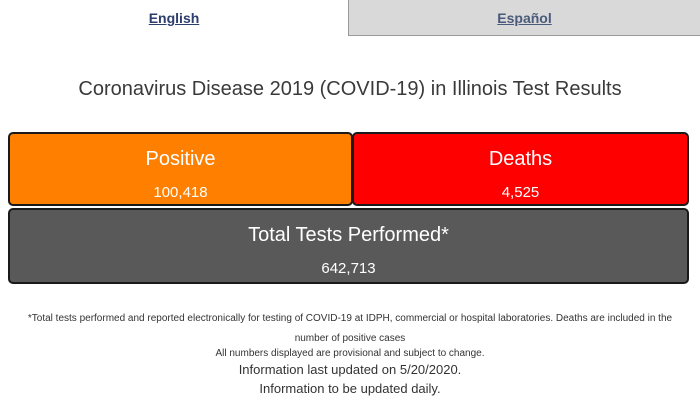 The height and width of the screenshot is (413, 700). Describe the element at coordinates (350, 369) in the screenshot. I see `last-updated-note: Information last updated on 5/20/2020.` at that location.